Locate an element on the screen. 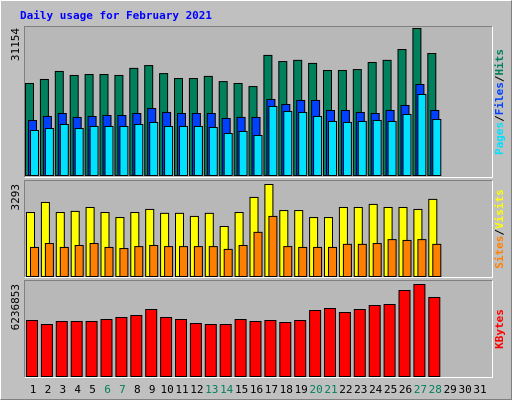 The width and height of the screenshot is (512, 405). legend: Sites/Visits is located at coordinates (499, 229).